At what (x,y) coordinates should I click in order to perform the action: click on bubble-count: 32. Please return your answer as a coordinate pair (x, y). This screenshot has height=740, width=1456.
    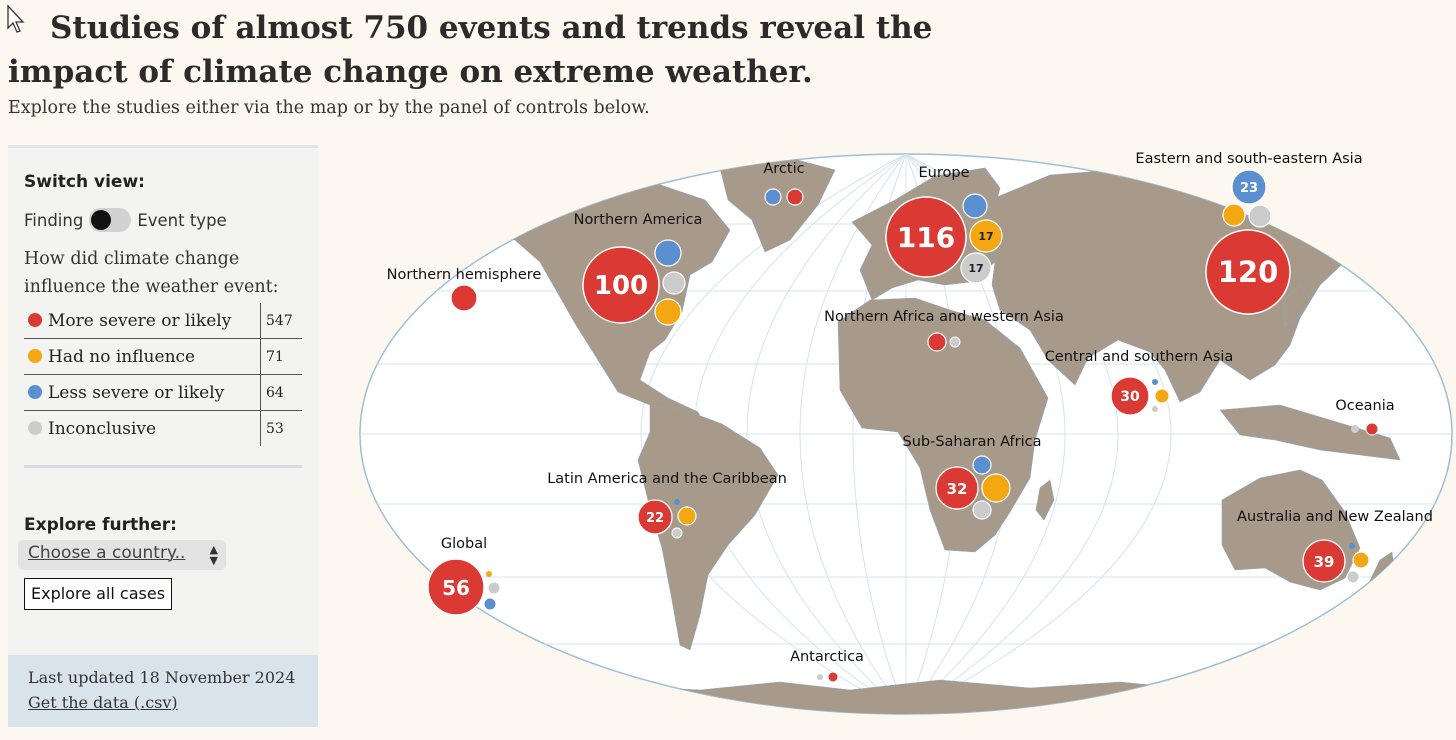
    Looking at the image, I should click on (957, 489).